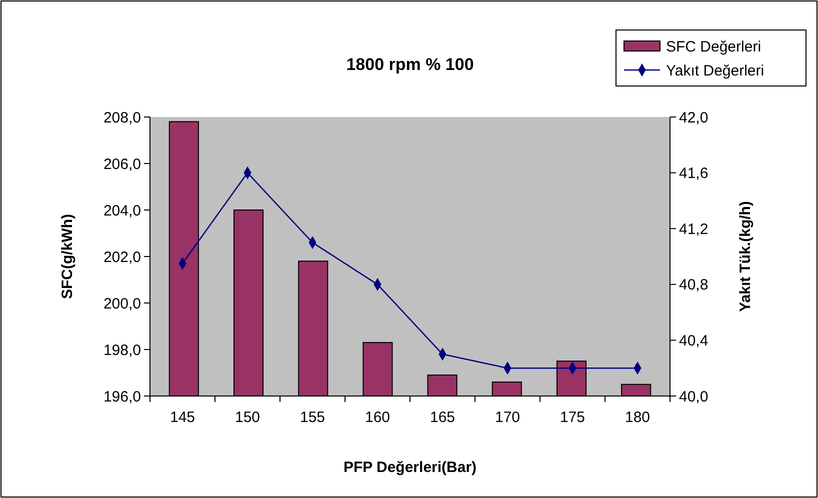  I want to click on y2-tick-label: 41,2, so click(693, 229).